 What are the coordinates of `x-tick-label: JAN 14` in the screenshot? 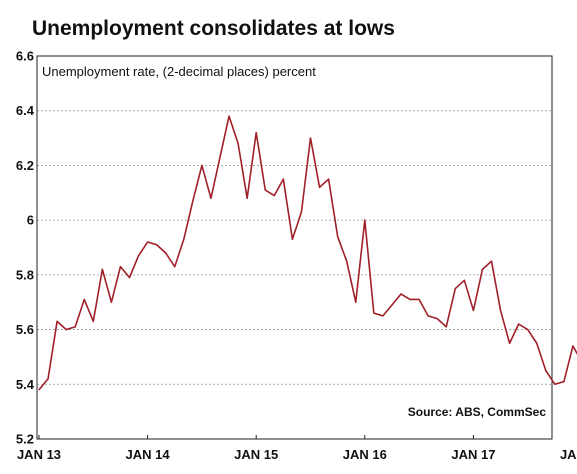 It's located at (148, 454).